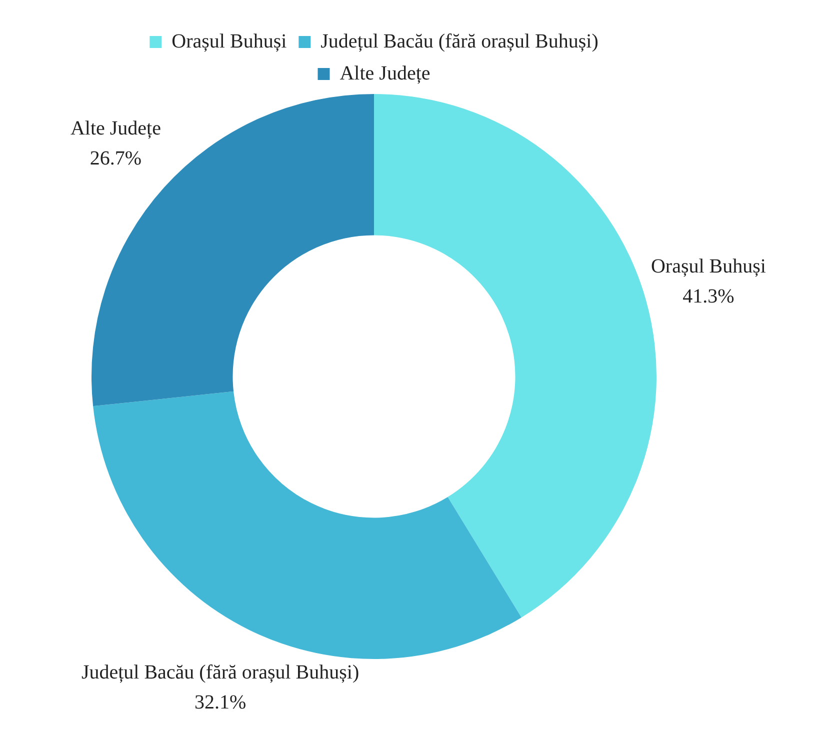 The image size is (817, 741). I want to click on slice-label: Județul Bacău (fără orașul Buhuși), so click(220, 672).